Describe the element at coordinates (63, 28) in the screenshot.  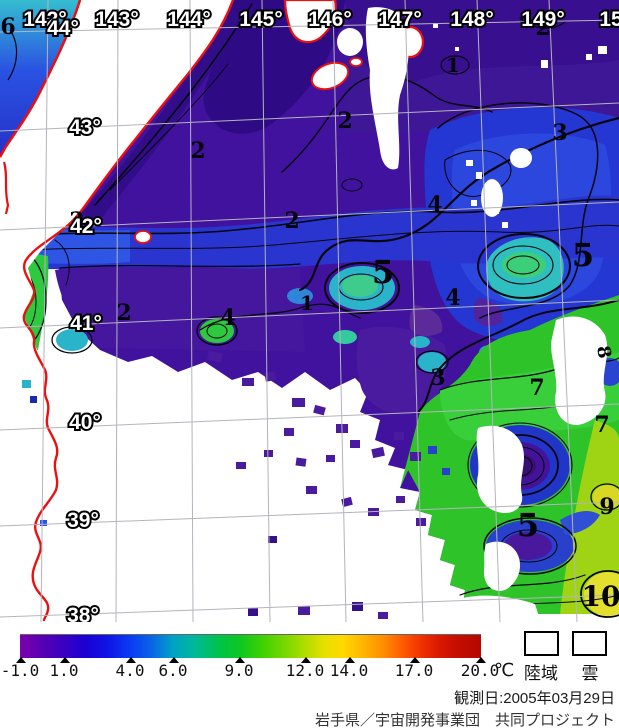
I see `lat-label: 44°` at that location.